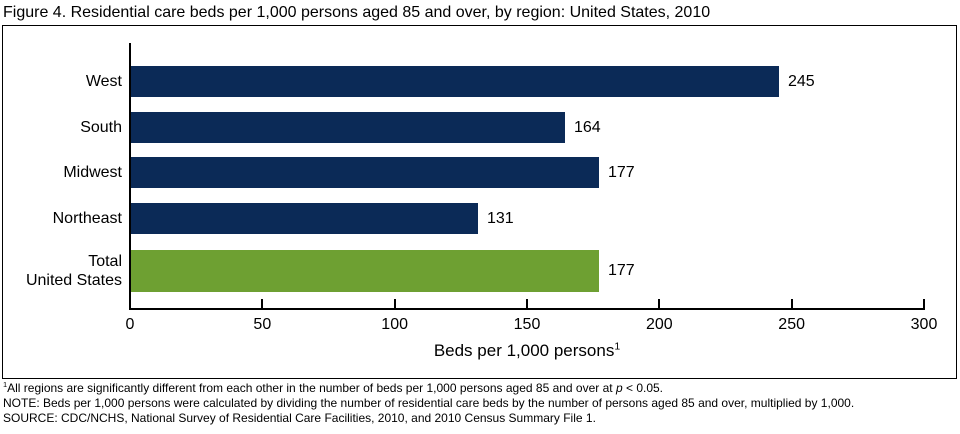 This screenshot has width=960, height=434. Describe the element at coordinates (527, 309) in the screenshot. I see `x-axis` at that location.